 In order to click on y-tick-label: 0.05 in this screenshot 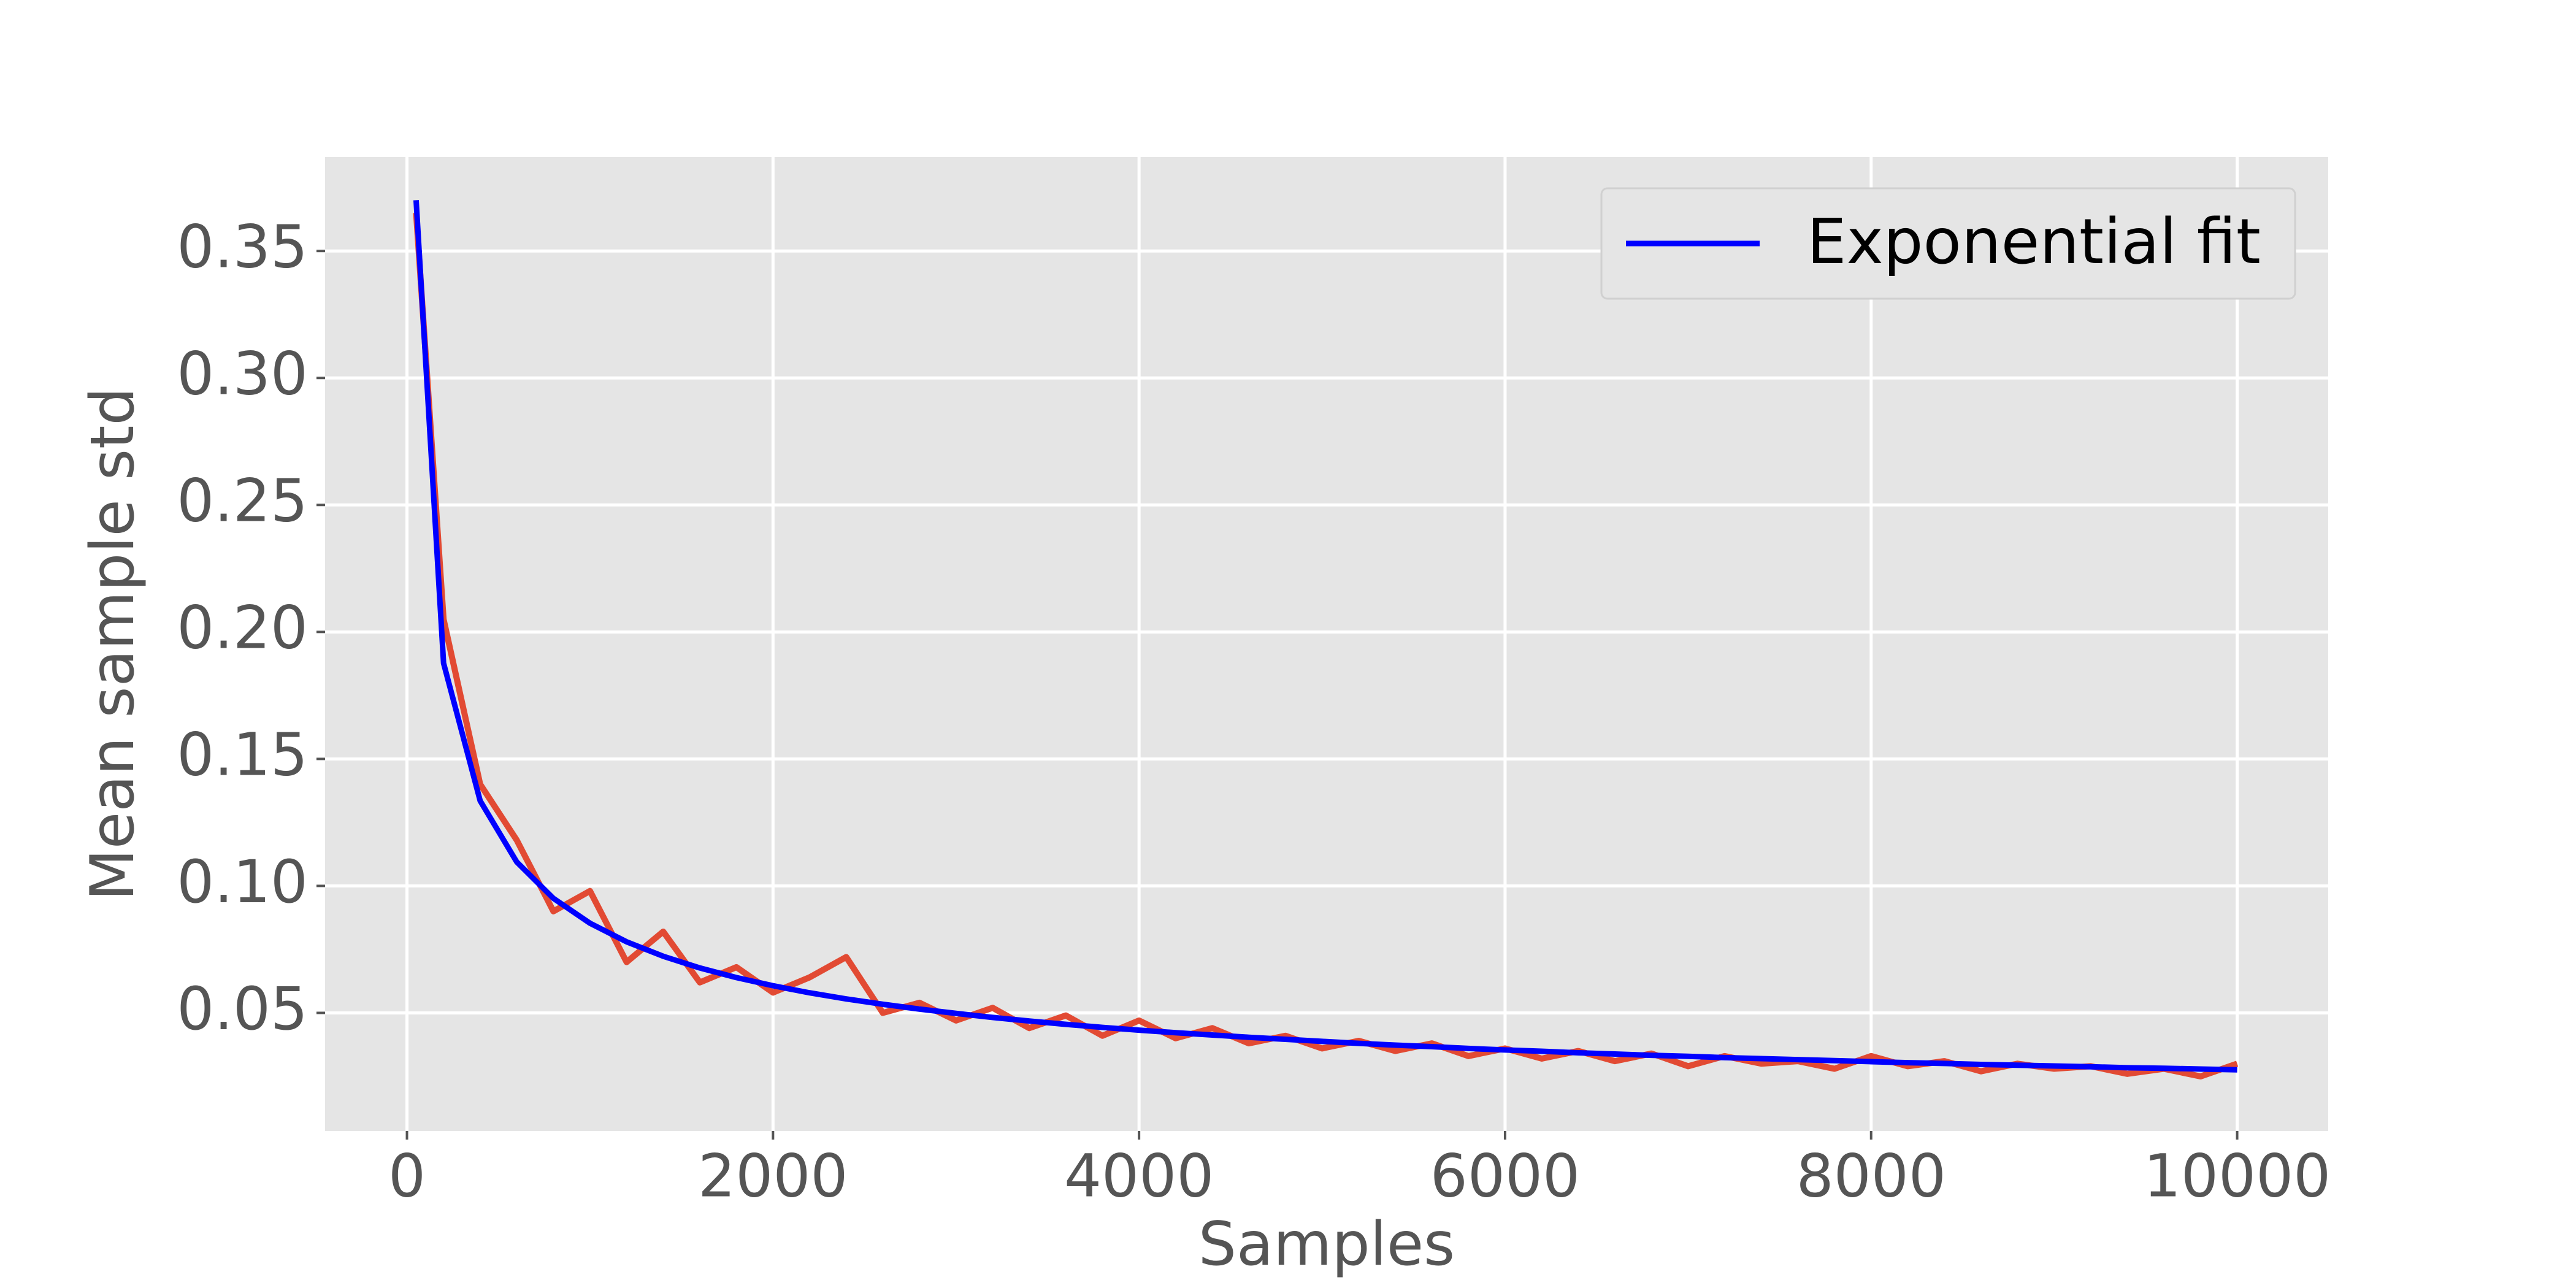, I will do `click(242, 1009)`.